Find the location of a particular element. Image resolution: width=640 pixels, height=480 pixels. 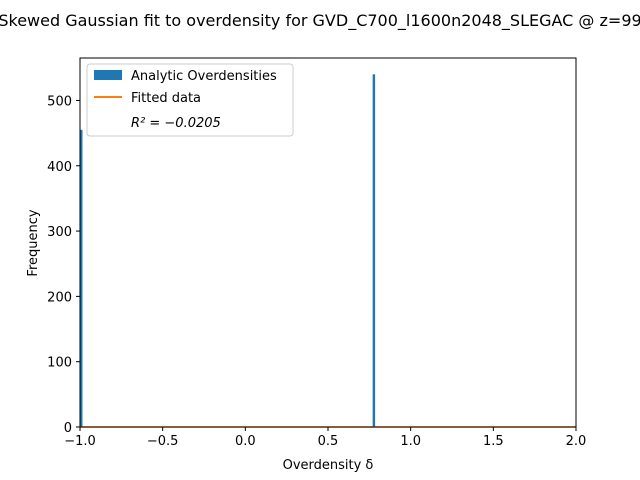

y-tick-label: 300 is located at coordinates (59, 232).